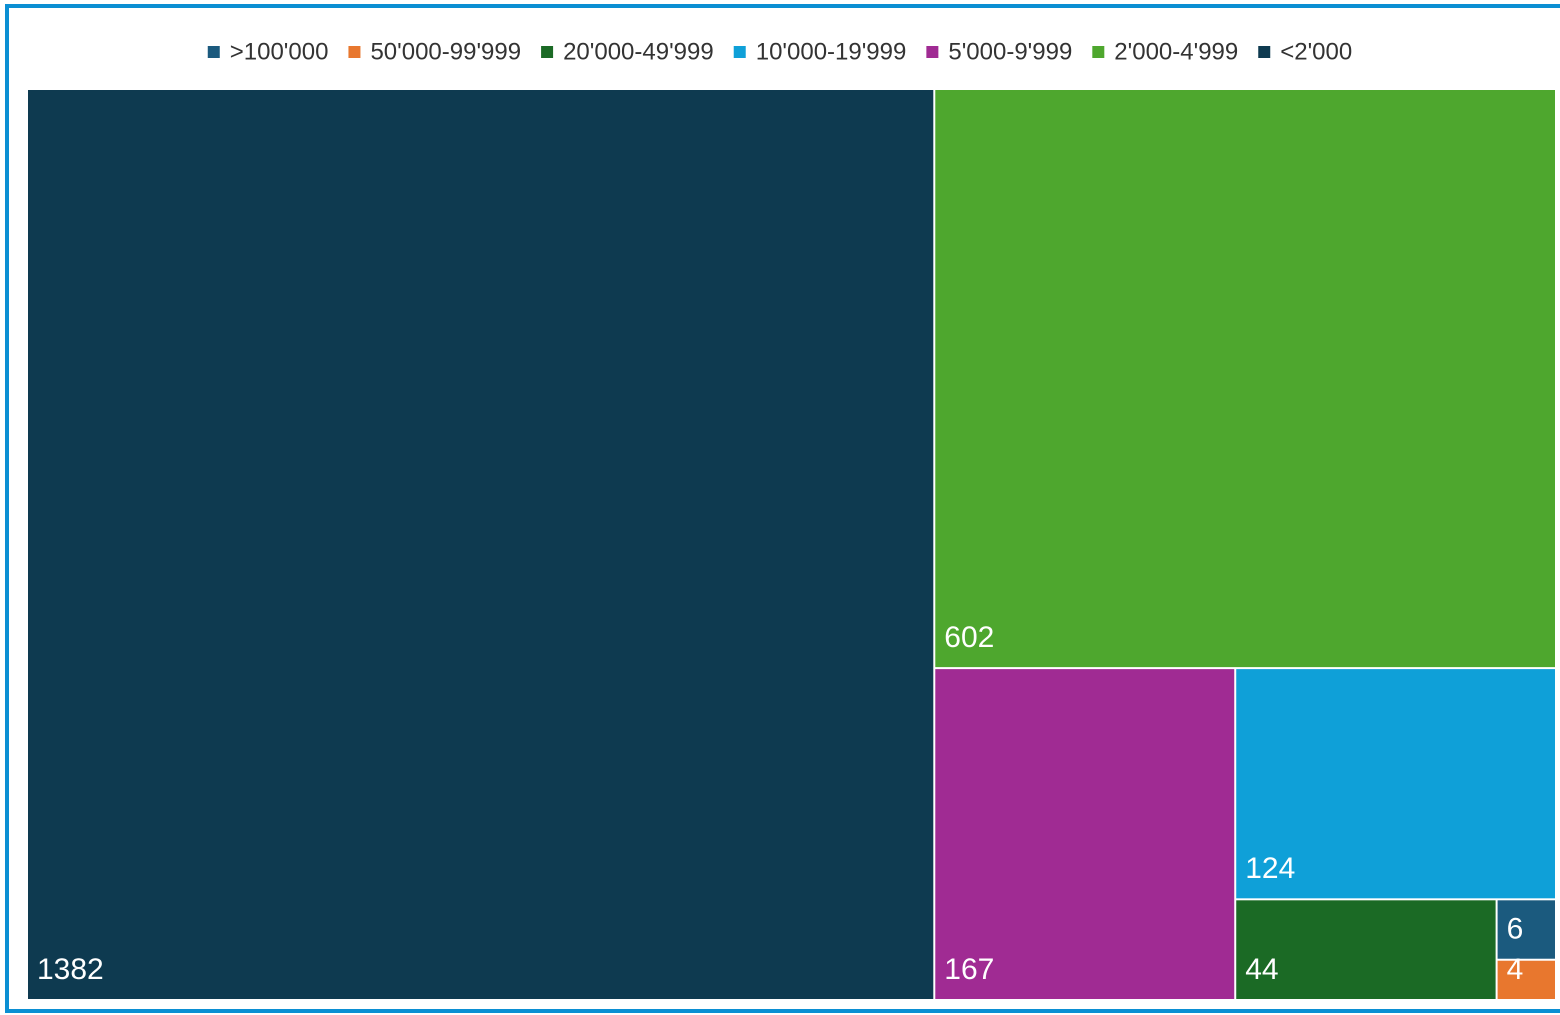 The width and height of the screenshot is (1560, 1015). What do you see at coordinates (1261, 969) in the screenshot?
I see `value-label: 44` at bounding box center [1261, 969].